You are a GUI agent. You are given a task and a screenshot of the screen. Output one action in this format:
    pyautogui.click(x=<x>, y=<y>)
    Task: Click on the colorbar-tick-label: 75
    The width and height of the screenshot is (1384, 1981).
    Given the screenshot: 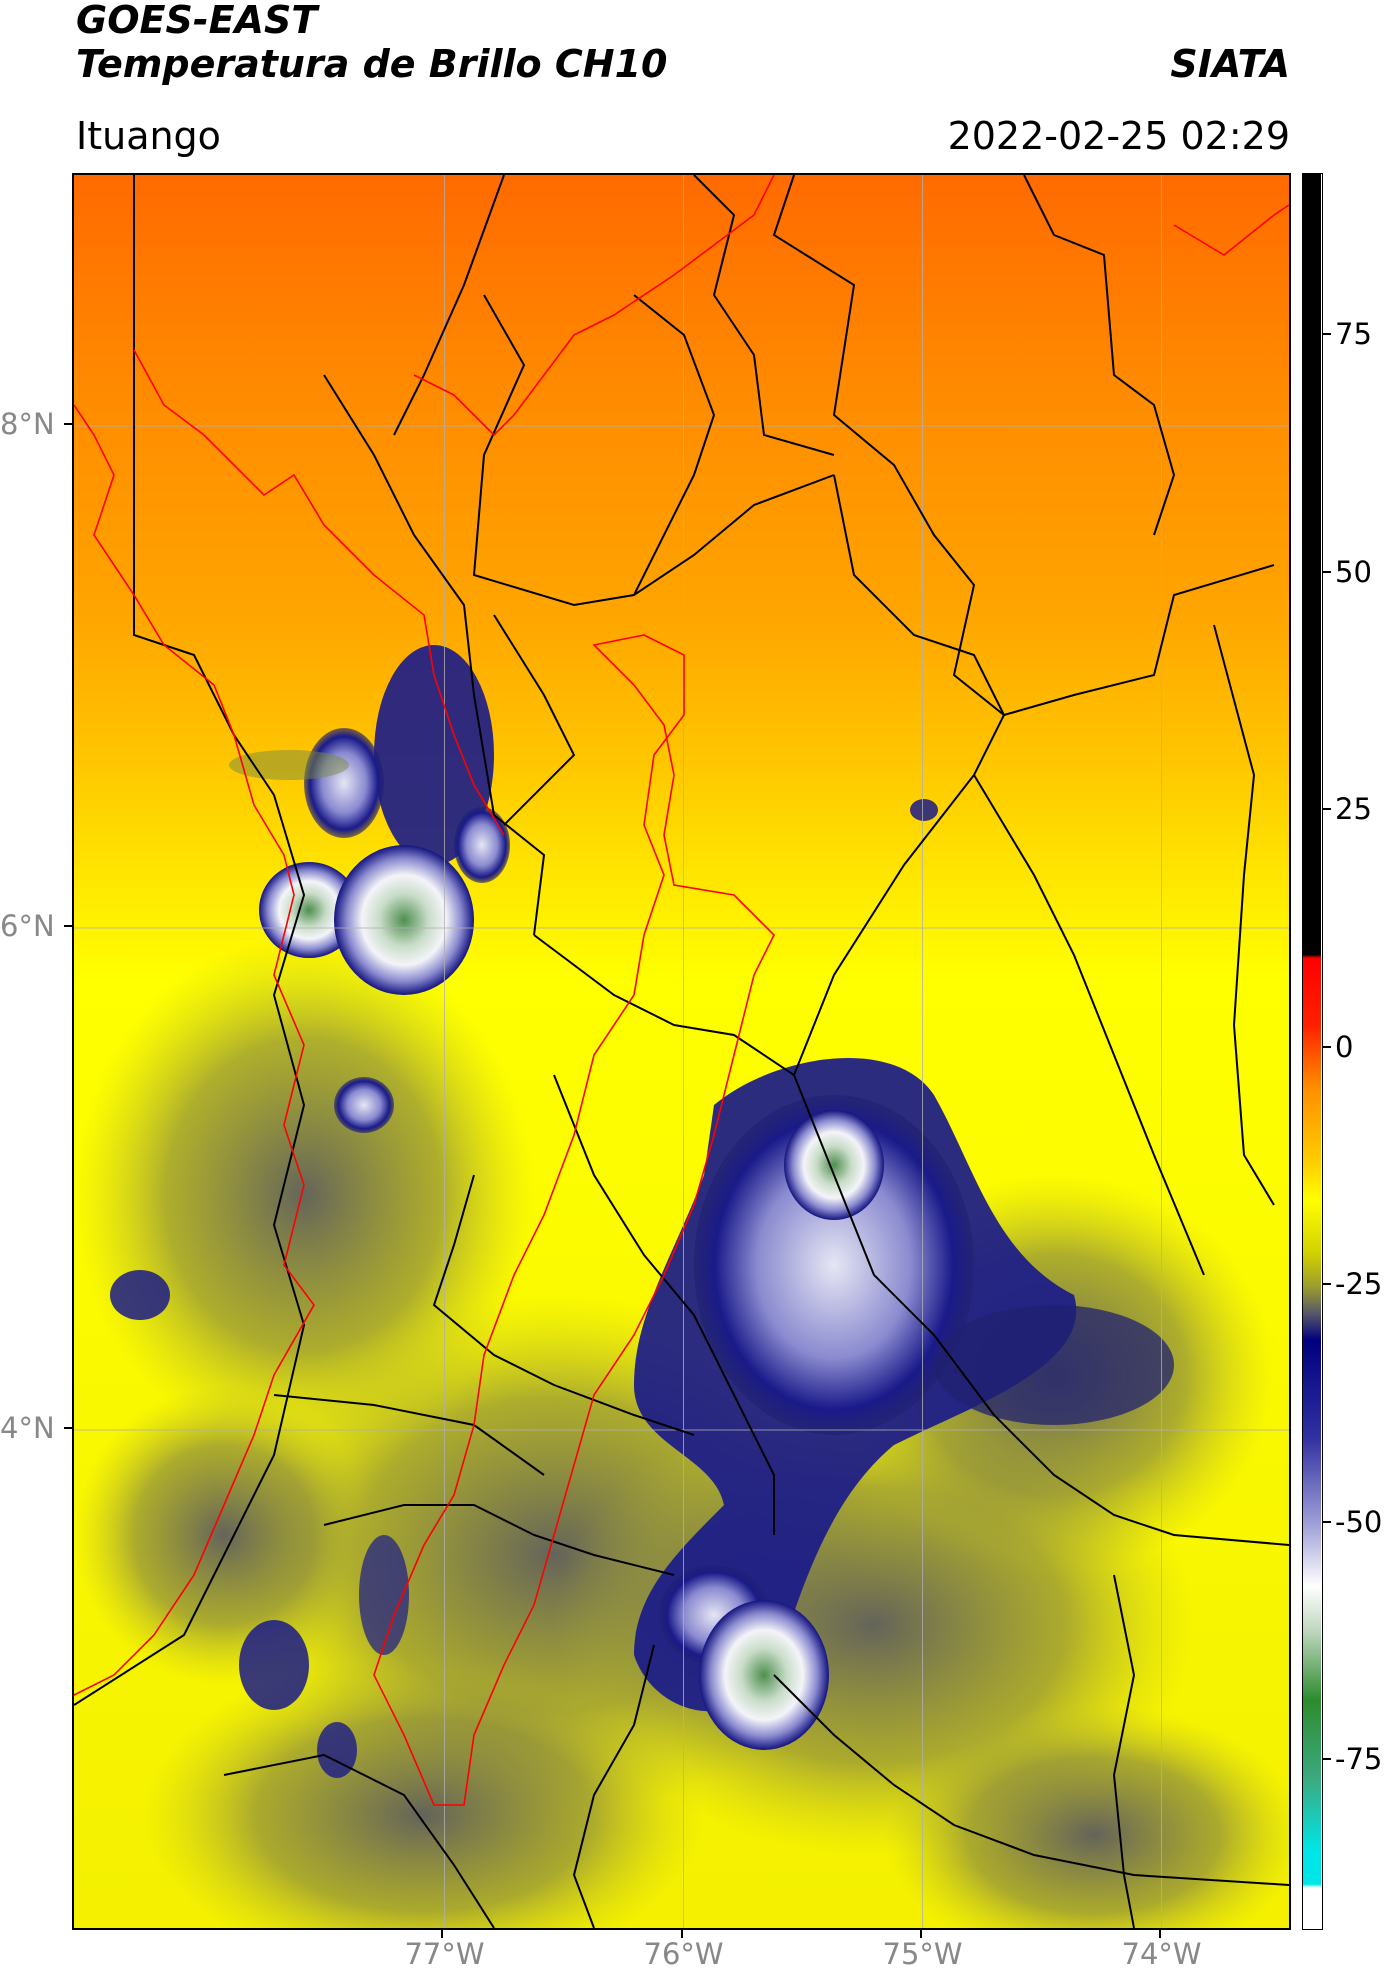 What is the action you would take?
    pyautogui.click(x=1353, y=334)
    